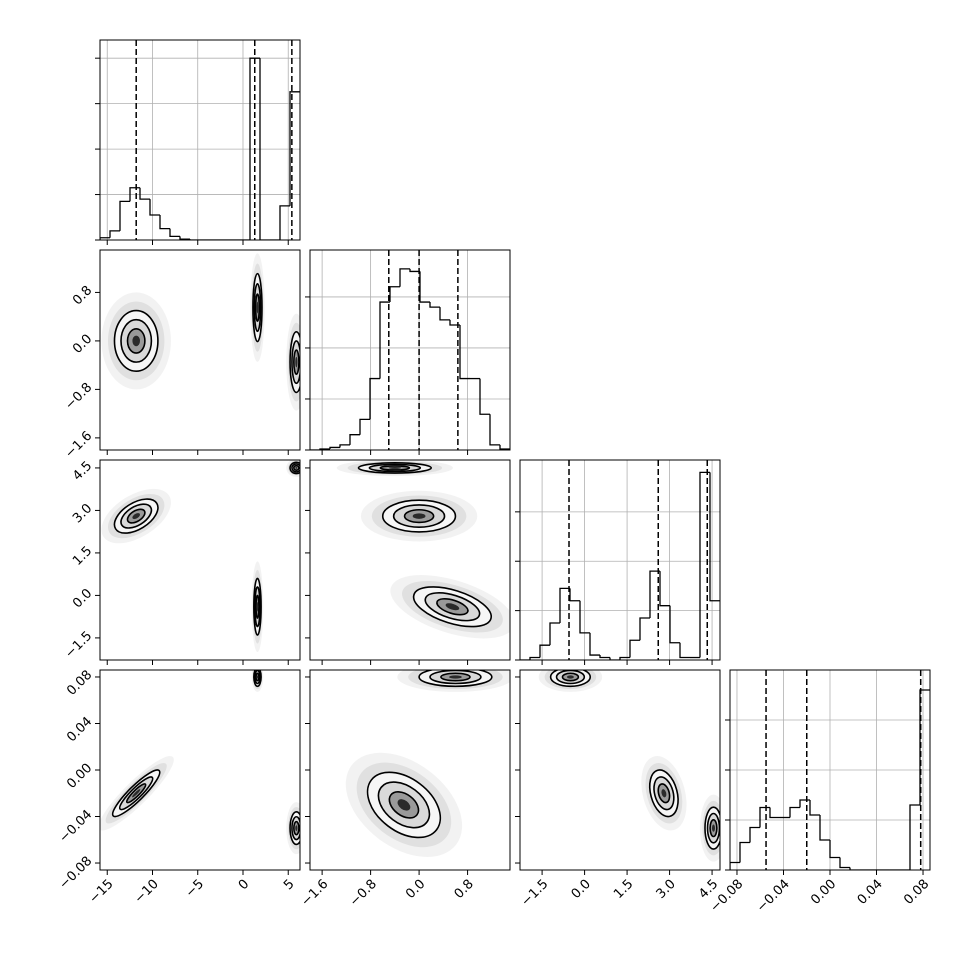  What do you see at coordinates (76, 826) in the screenshot?
I see `y-tick-label: −0.04` at bounding box center [76, 826].